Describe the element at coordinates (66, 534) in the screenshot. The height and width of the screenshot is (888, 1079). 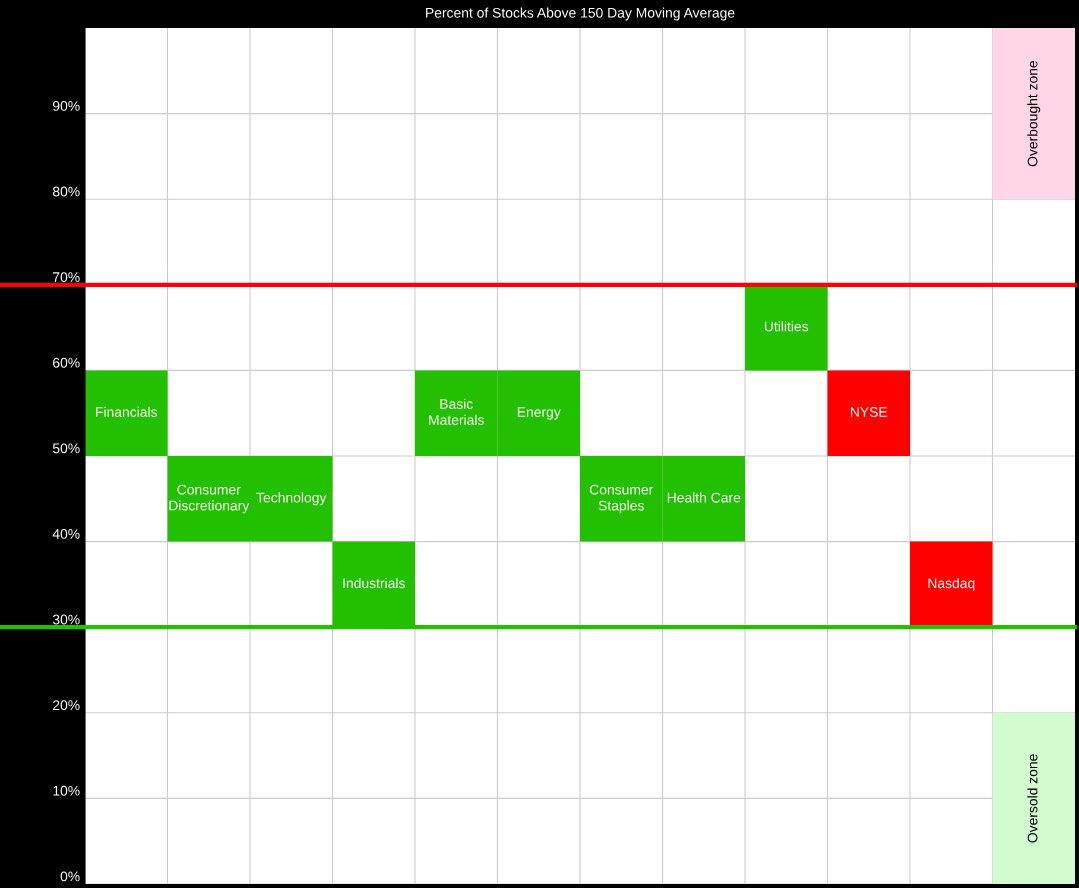
I see `y-tick-label: 40%` at that location.